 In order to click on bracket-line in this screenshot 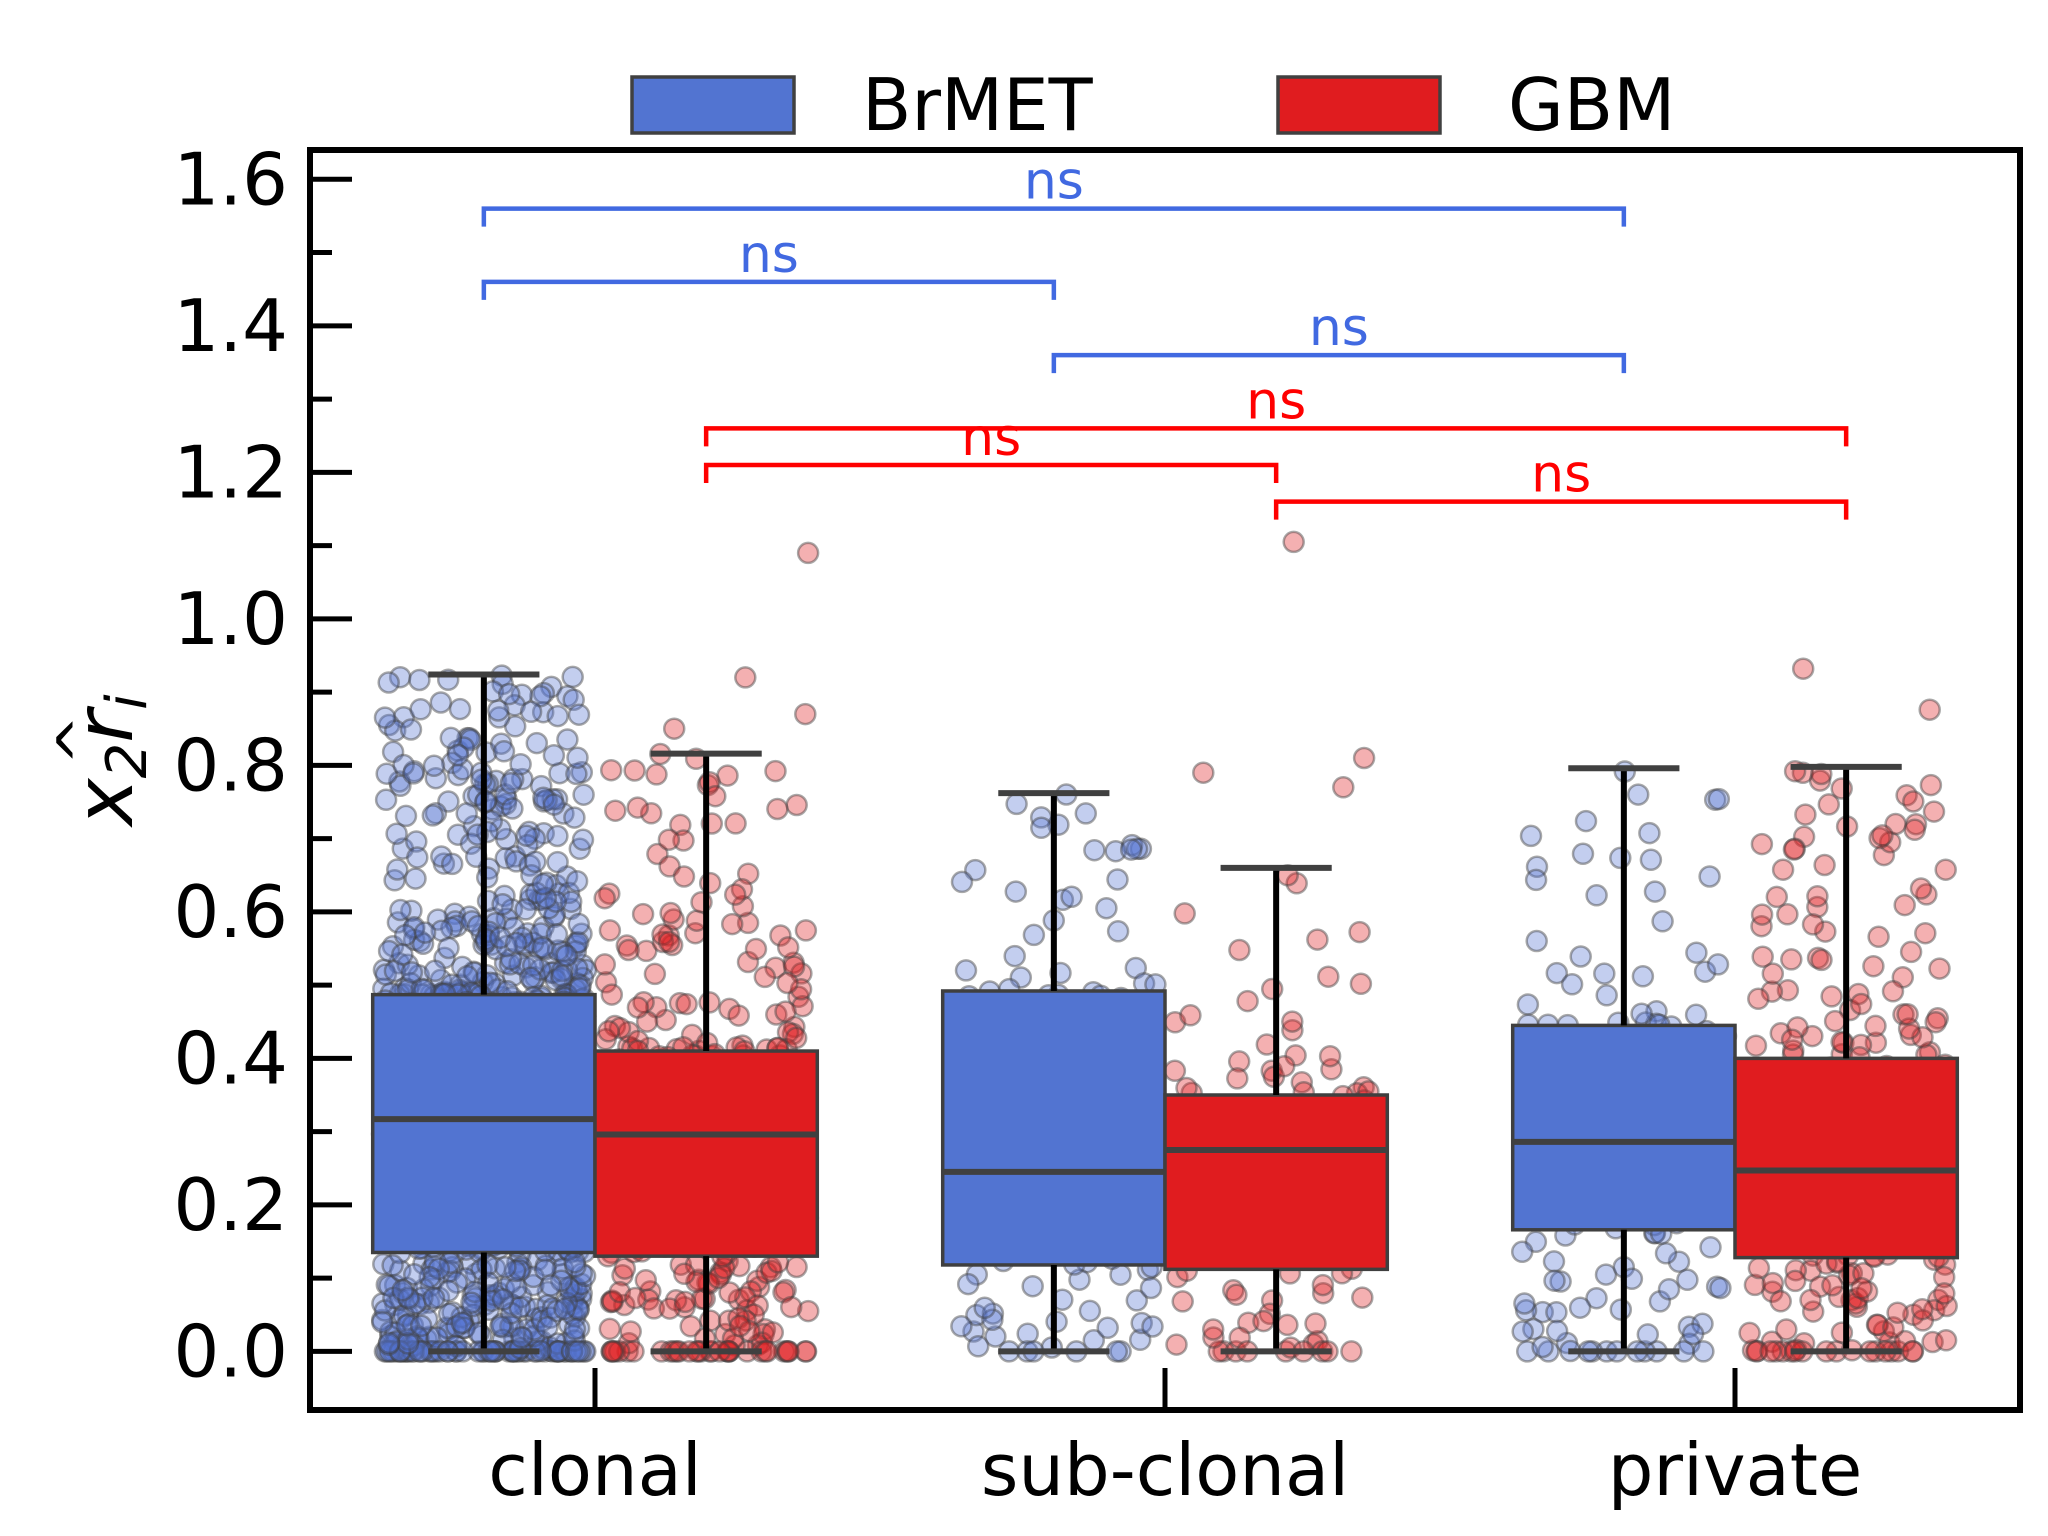, I will do `click(769, 289)`.